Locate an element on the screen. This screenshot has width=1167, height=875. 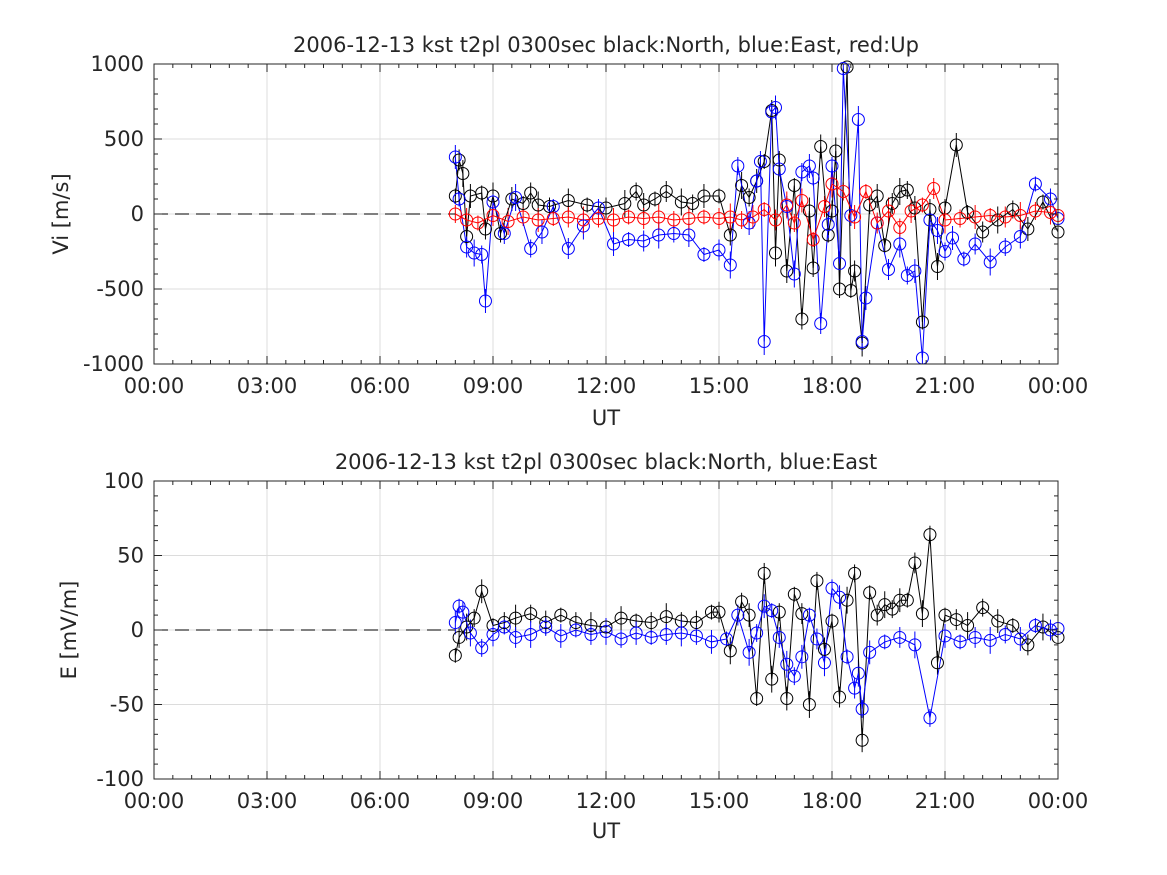
bottom-y-tick-label: 100 is located at coordinates (124, 481).